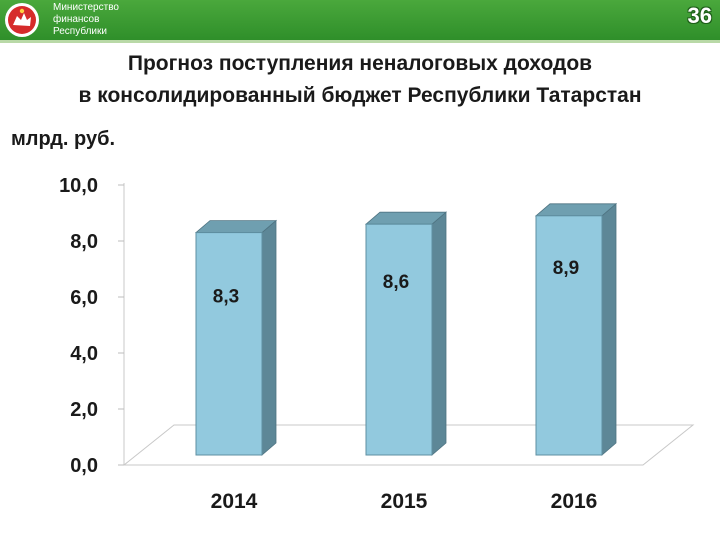 The image size is (720, 540). I want to click on ministry-line-1: Министерство, so click(86, 7).